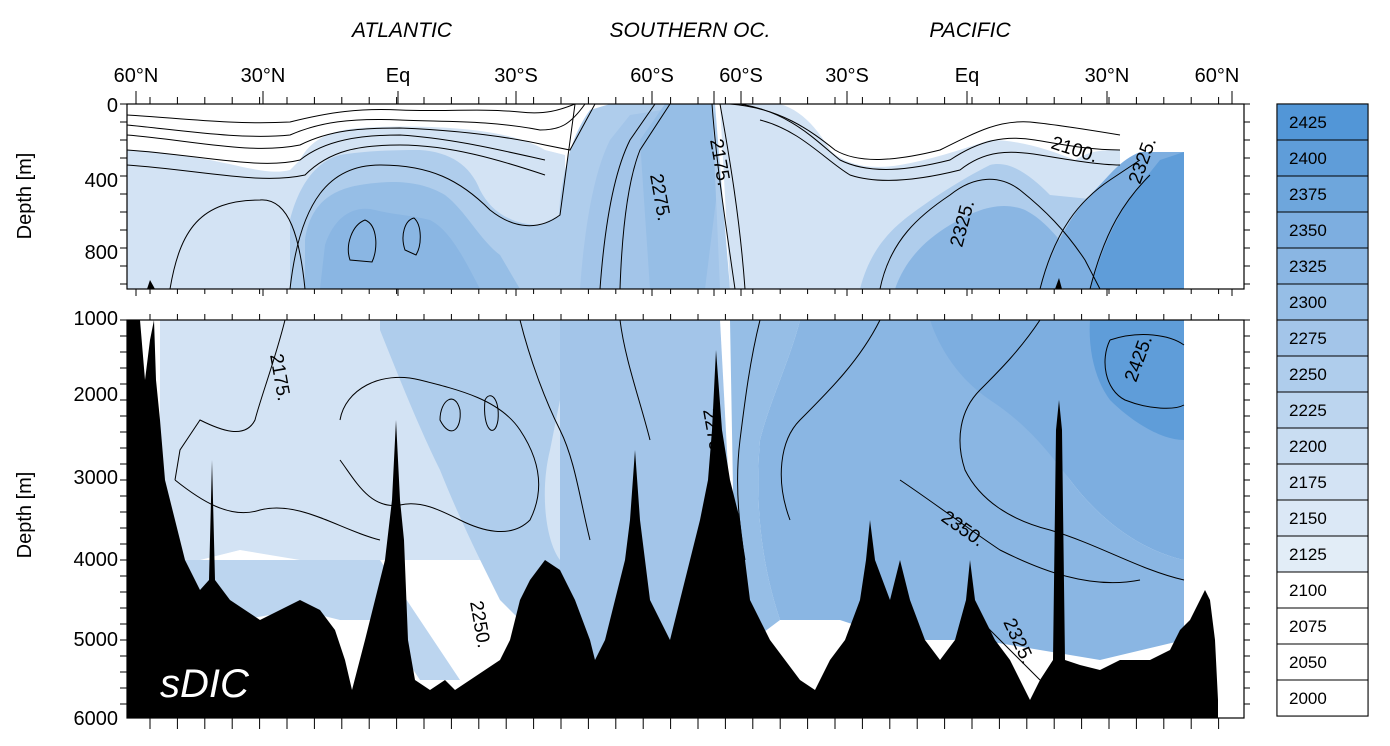  What do you see at coordinates (1308, 230) in the screenshot?
I see `colorbar-label-2350: 2350` at bounding box center [1308, 230].